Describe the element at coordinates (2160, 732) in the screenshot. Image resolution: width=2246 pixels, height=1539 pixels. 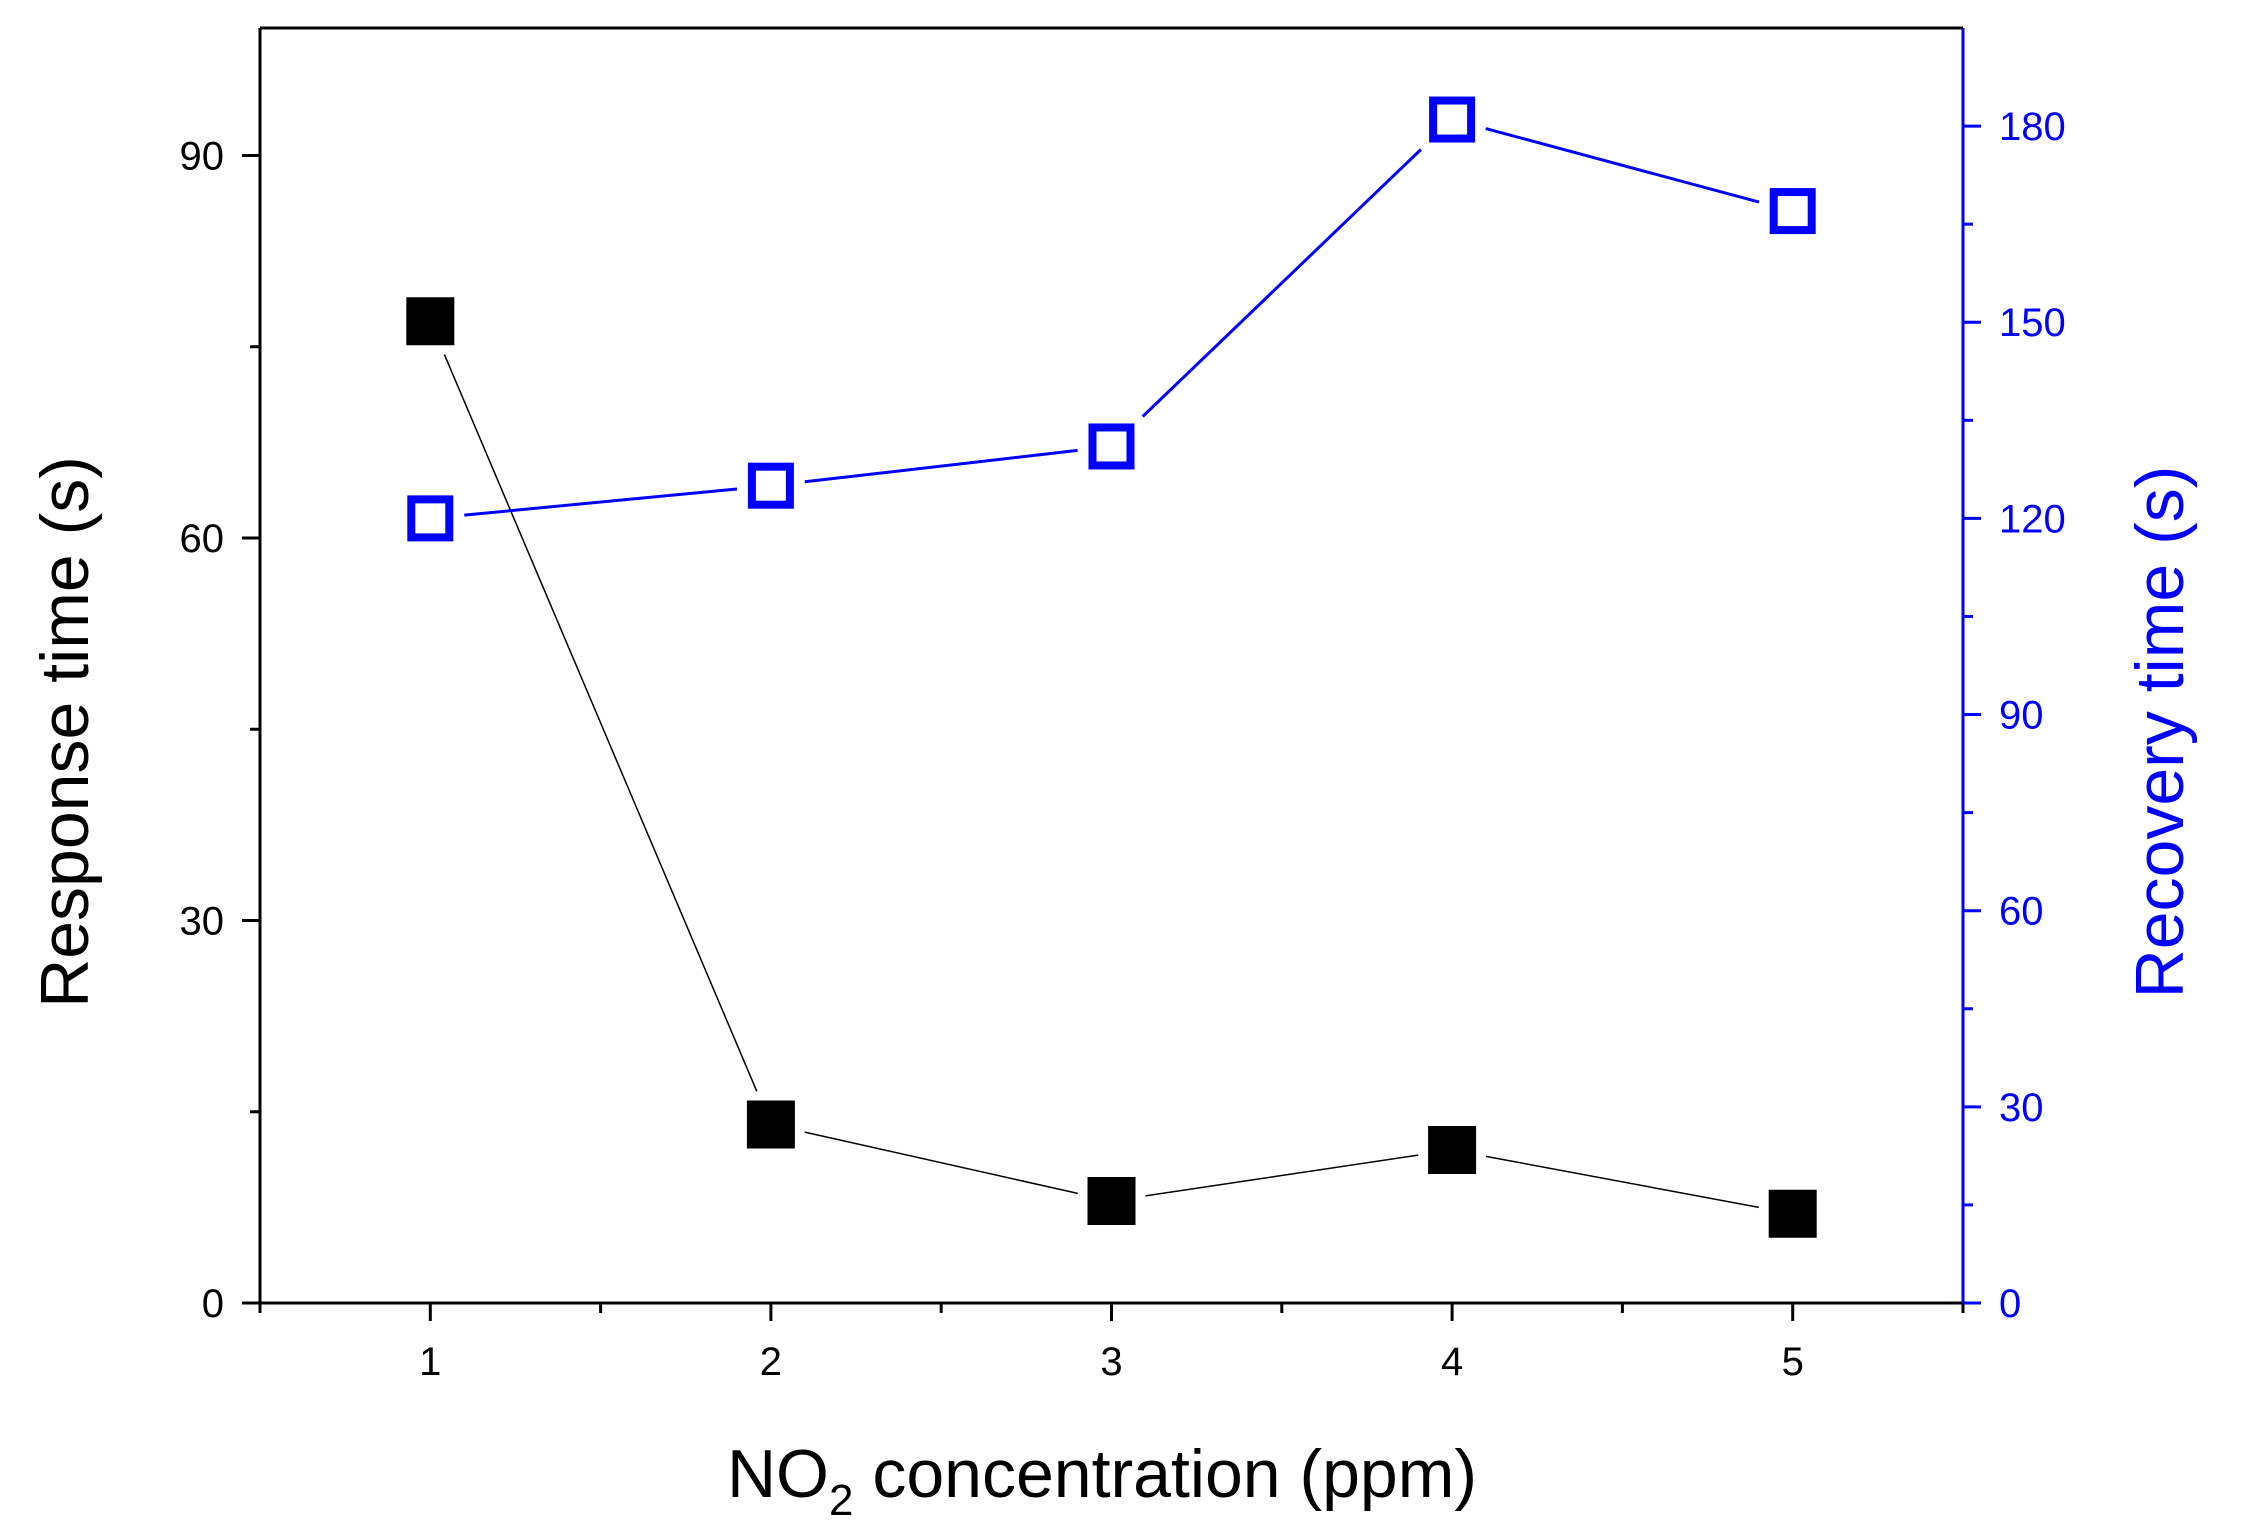
I see `y-axis-right-title: Recovery time (s)` at that location.